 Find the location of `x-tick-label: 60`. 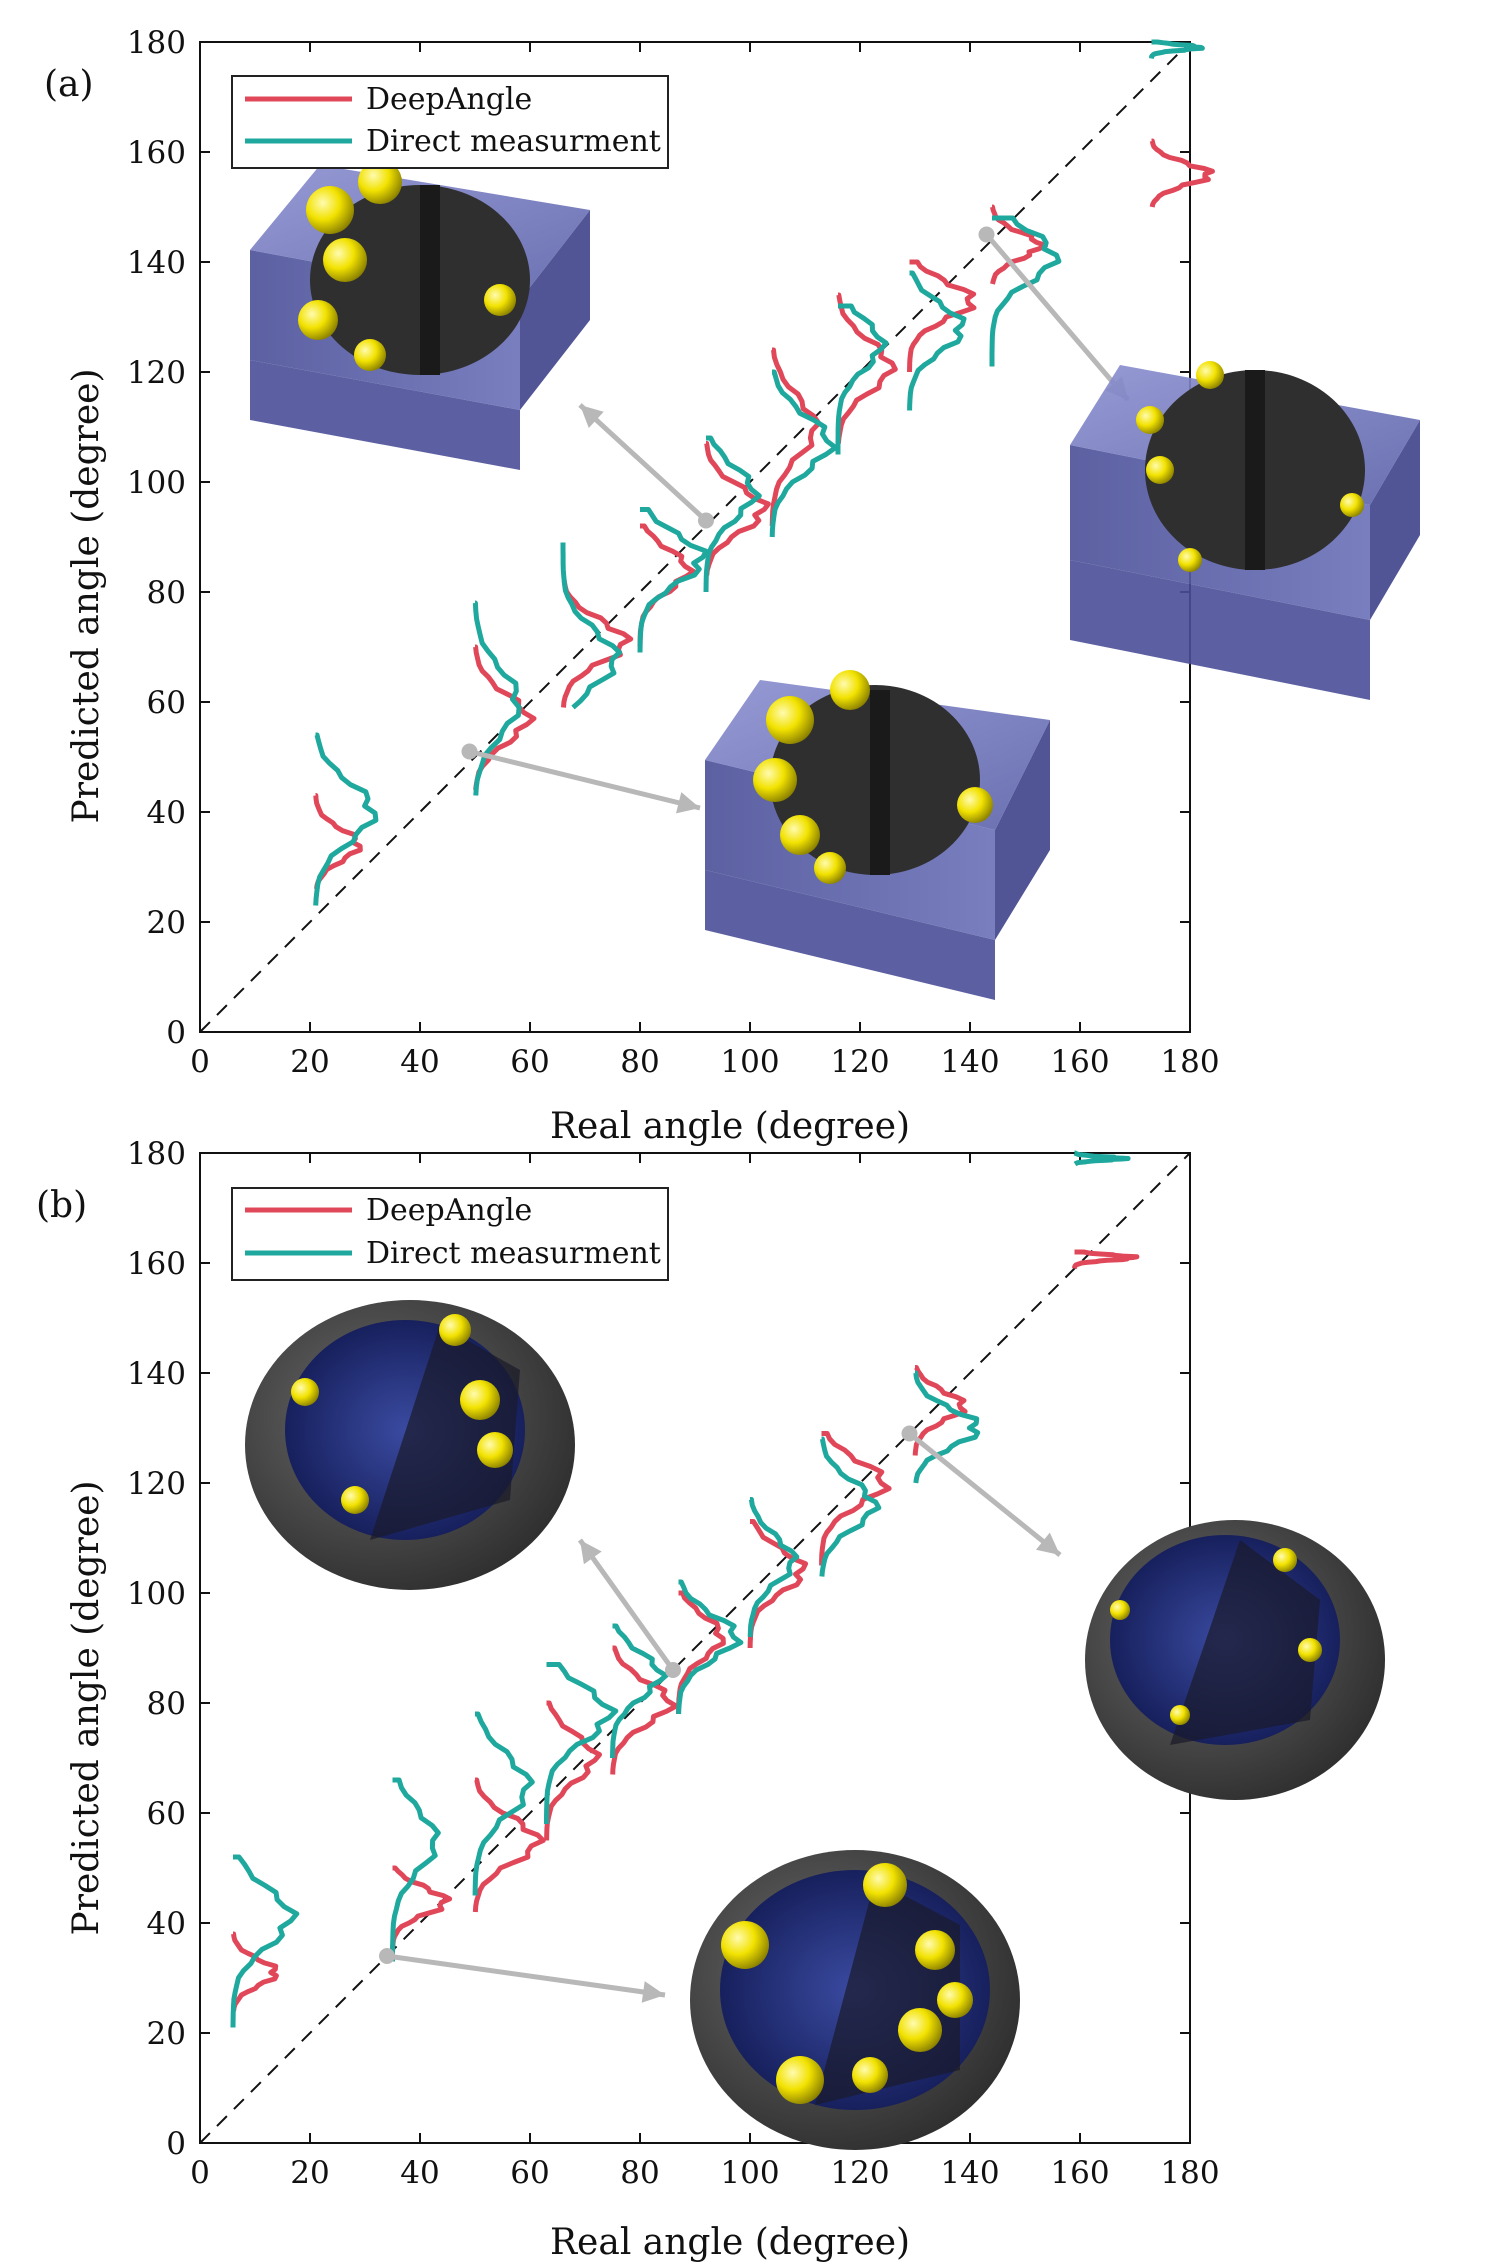

x-tick-label: 60 is located at coordinates (529, 2173).